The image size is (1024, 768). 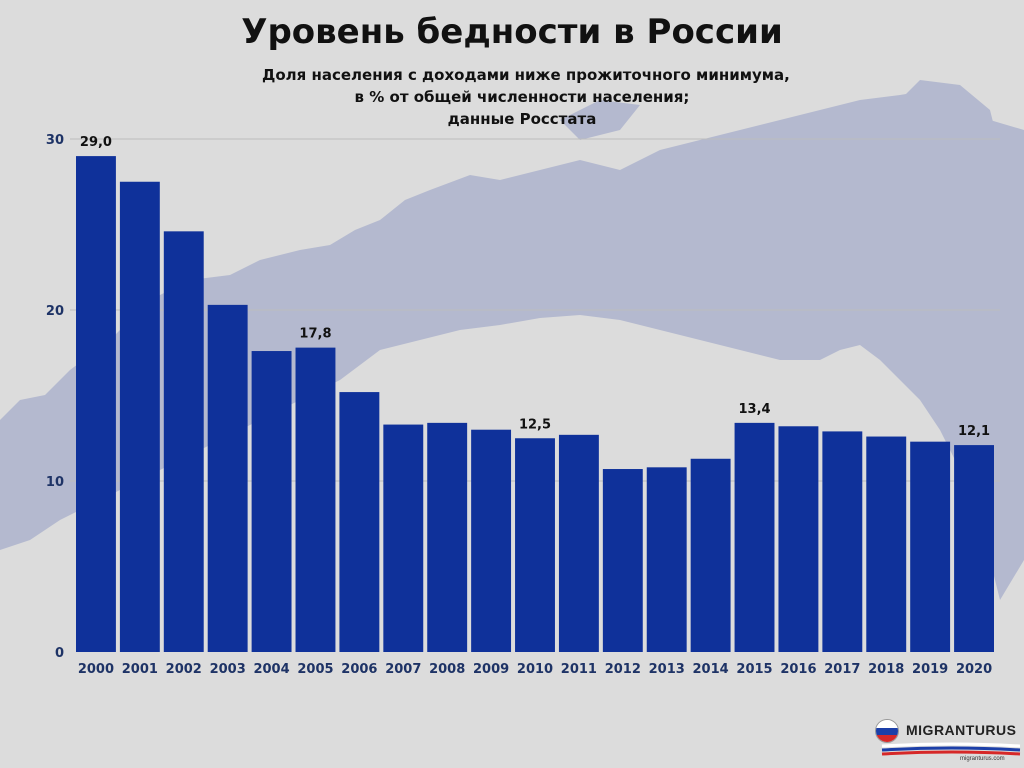 What do you see at coordinates (403, 669) in the screenshot?
I see `x-tick-label: 2007` at bounding box center [403, 669].